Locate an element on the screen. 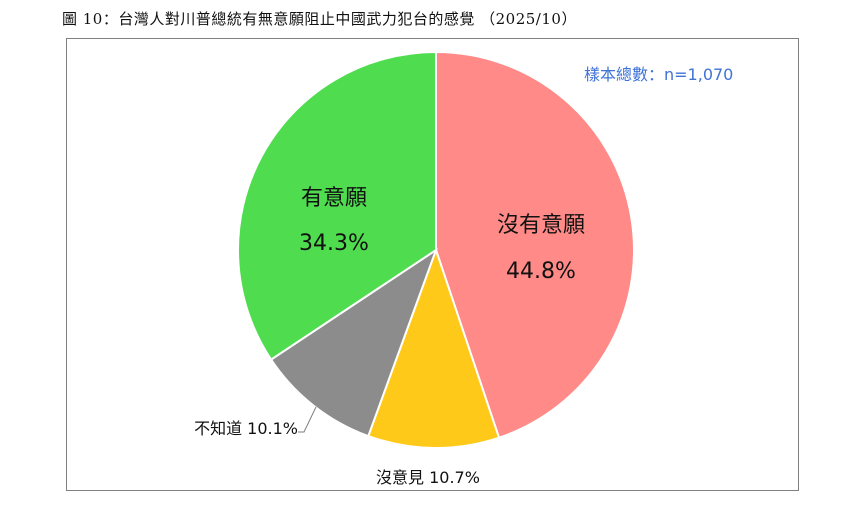 The height and width of the screenshot is (507, 855). sample-size-note: 樣本總數：n=1,070 is located at coordinates (659, 74).